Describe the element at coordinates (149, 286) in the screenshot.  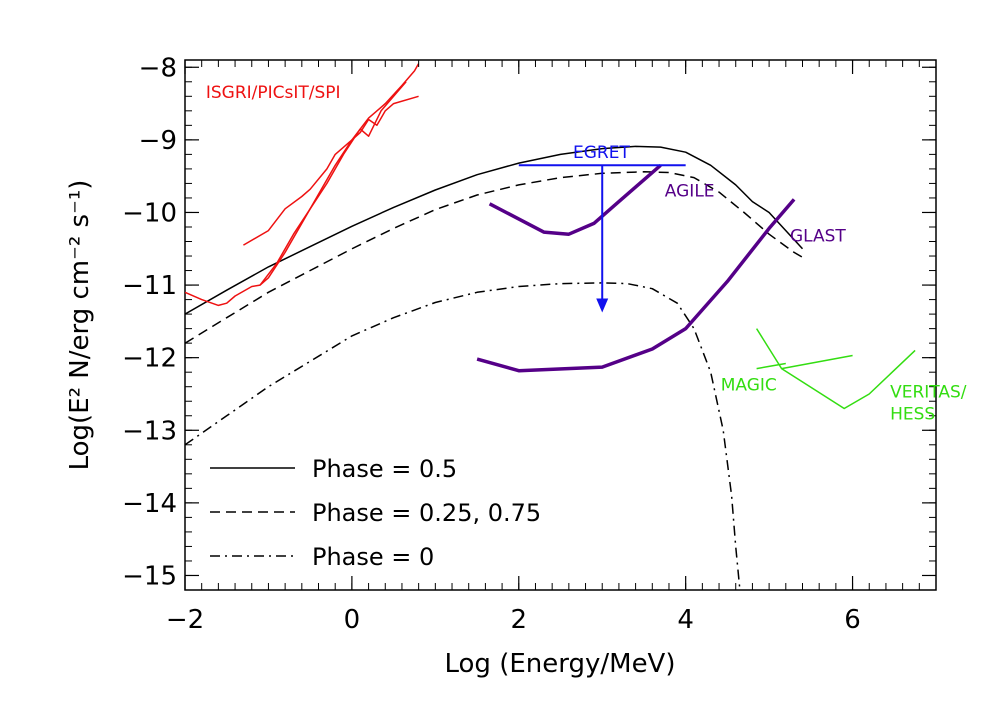
I see `y-tick-label: −11` at that location.